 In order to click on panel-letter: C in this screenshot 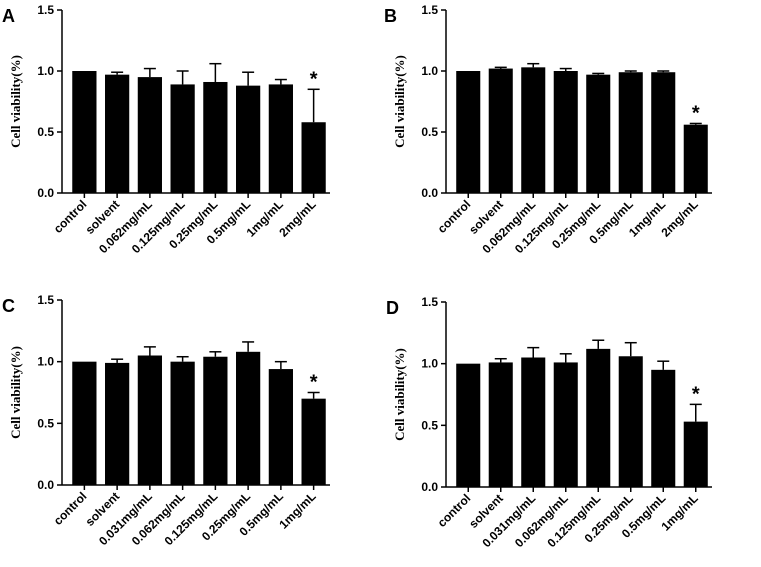, I will do `click(8, 306)`.